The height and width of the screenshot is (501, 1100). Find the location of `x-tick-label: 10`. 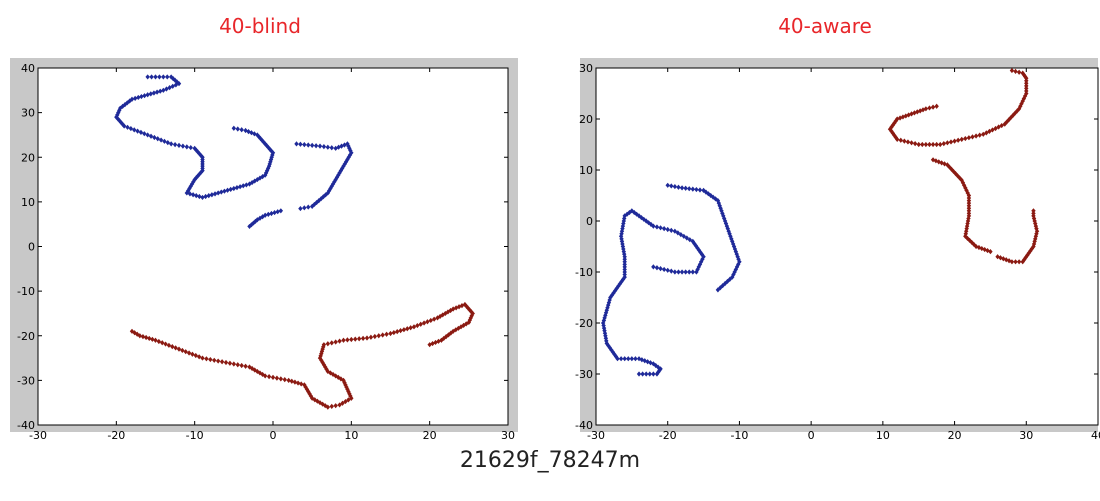

x-tick-label: 10 is located at coordinates (883, 434).